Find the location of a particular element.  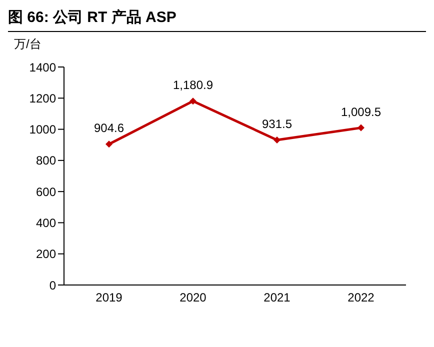

y-tick-label: 1200 is located at coordinates (42, 98).